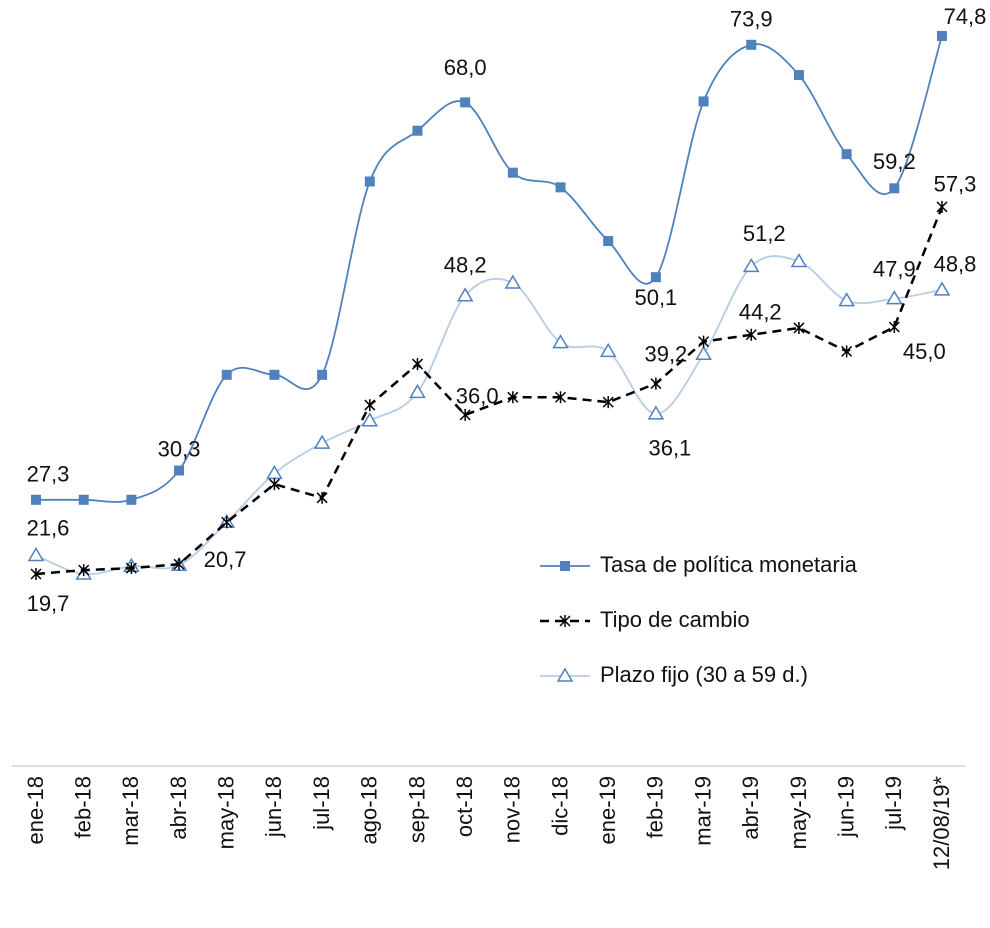 The height and width of the screenshot is (928, 990). What do you see at coordinates (225, 559) in the screenshot?
I see `data-label: 20,7` at bounding box center [225, 559].